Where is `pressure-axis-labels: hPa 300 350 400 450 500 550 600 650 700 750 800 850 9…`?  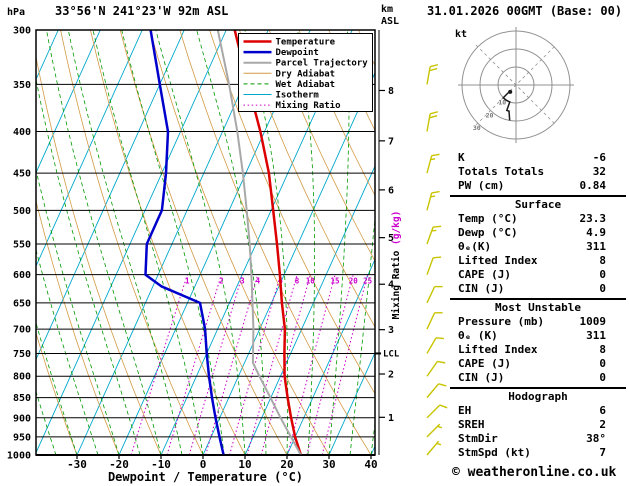 pressure-axis-labels: hPa 300 350 400 450 500 550 600 650 700 750 800 850 9… is located at coordinates (19, 234).